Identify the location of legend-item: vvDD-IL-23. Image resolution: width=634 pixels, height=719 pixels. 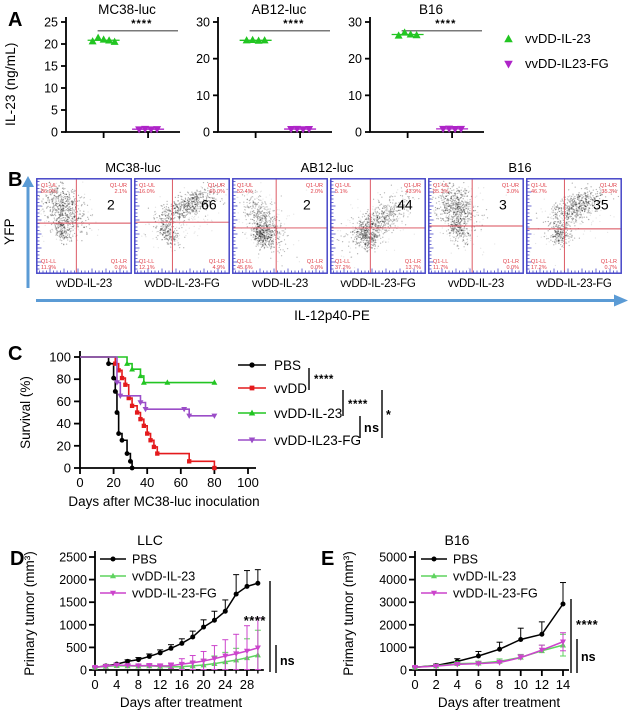
(555, 38).